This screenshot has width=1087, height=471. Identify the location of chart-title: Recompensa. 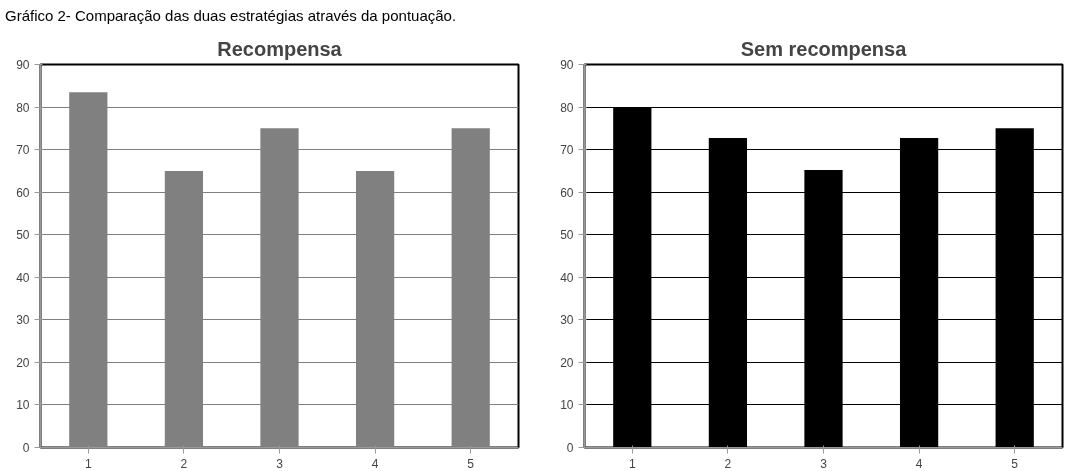
(280, 48).